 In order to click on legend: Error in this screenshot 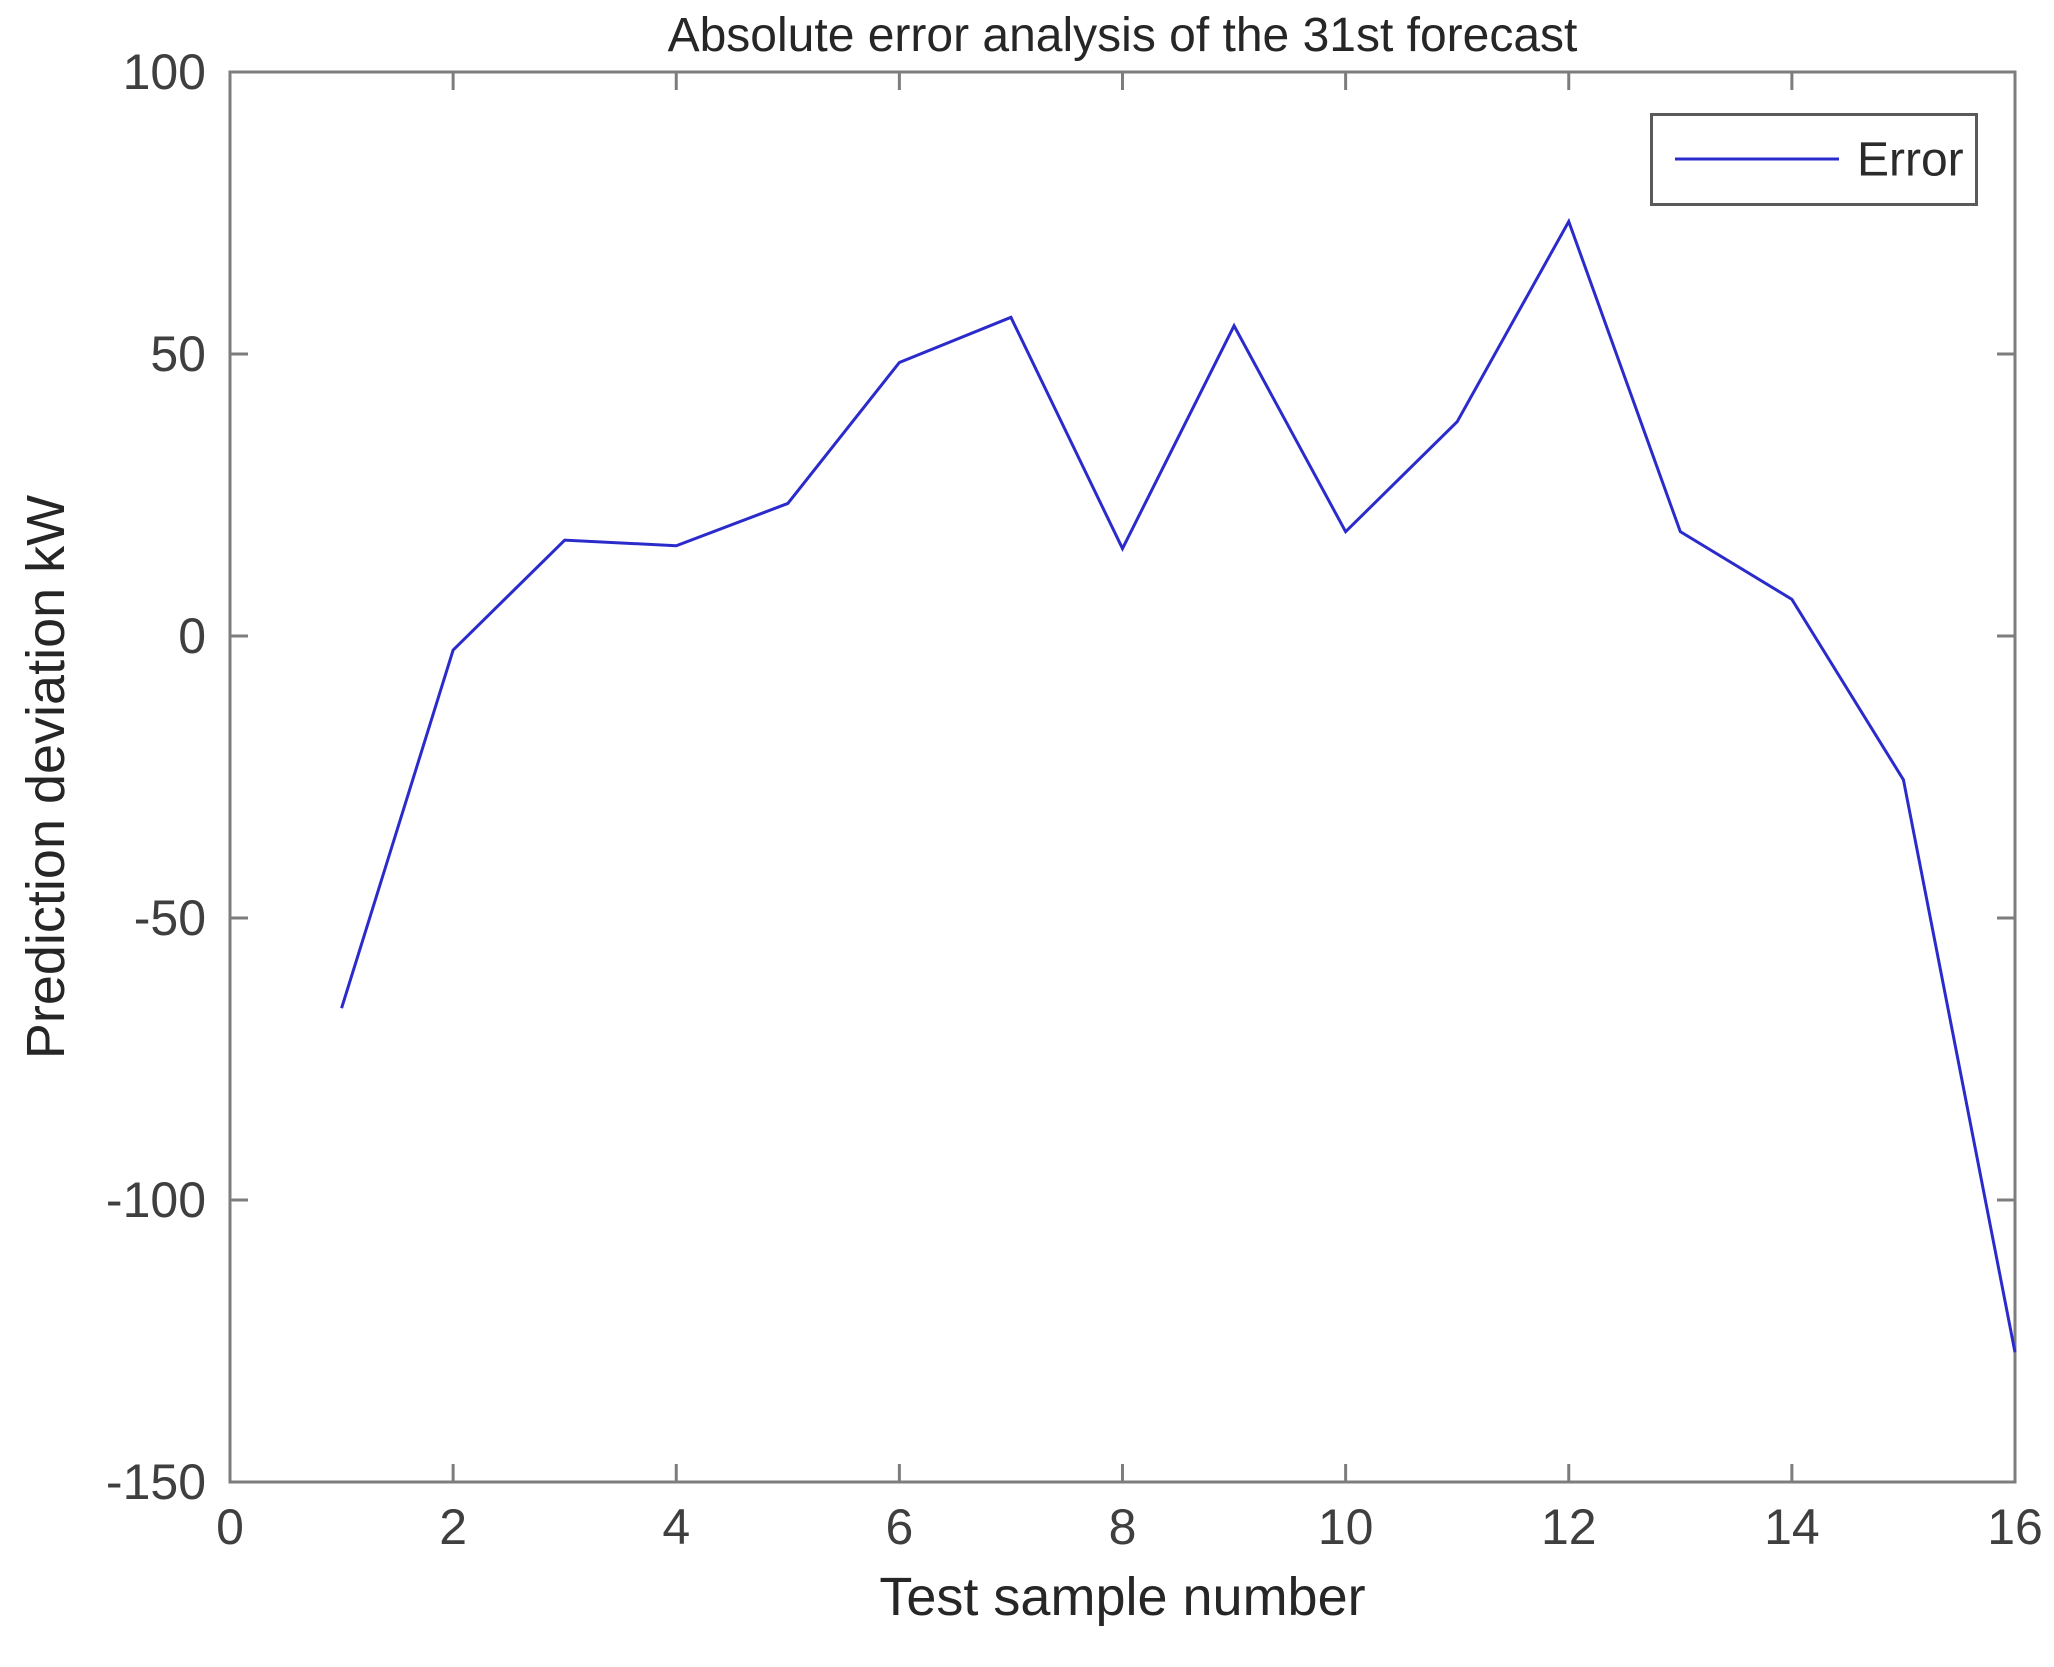, I will do `click(1814, 159)`.